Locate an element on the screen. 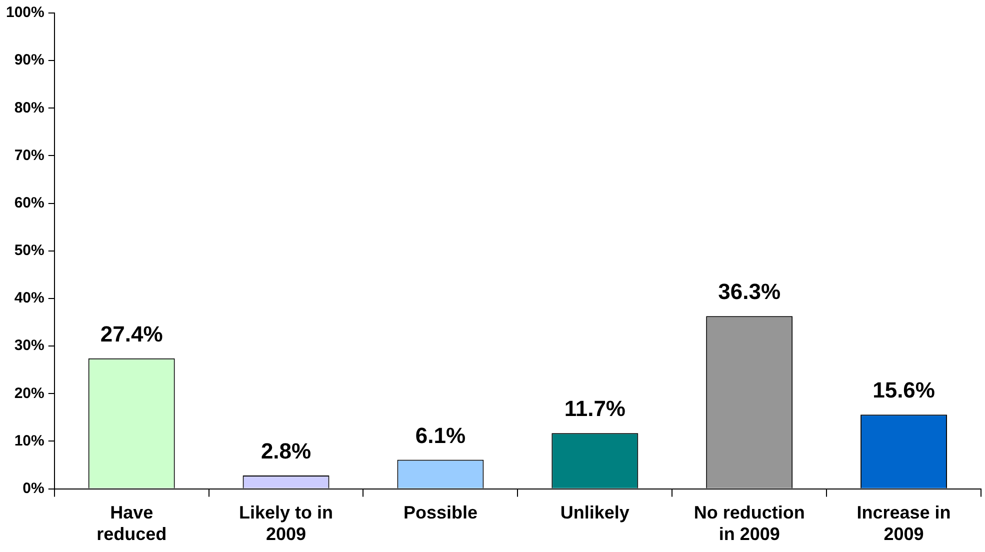 The image size is (985, 552). y-tick-label: 40% is located at coordinates (29, 298).